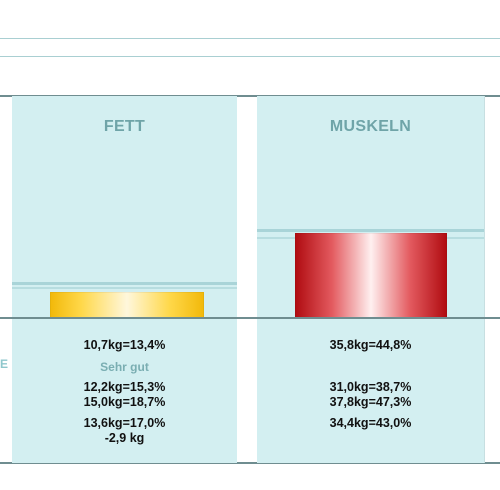  I want to click on chart-bottom-border, so click(250, 463).